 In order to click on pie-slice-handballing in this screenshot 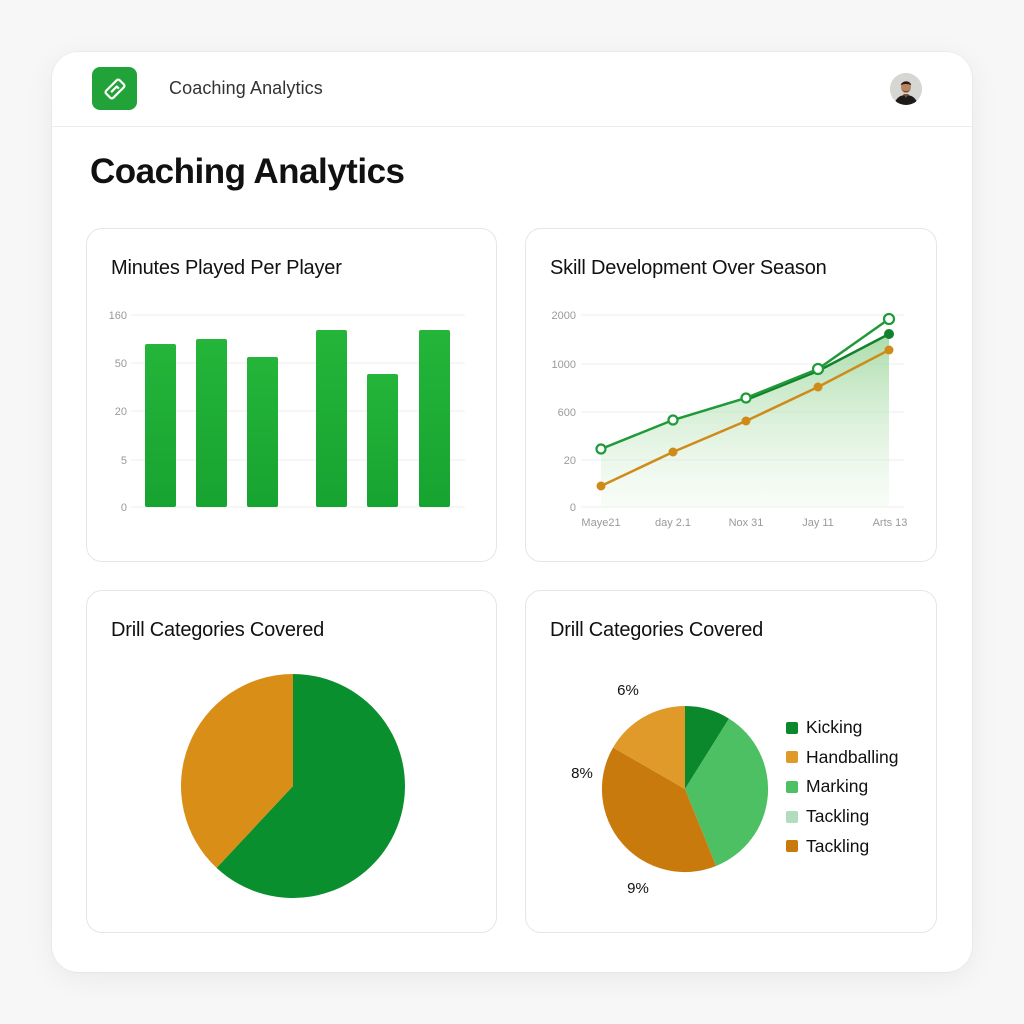, I will do `click(649, 747)`.